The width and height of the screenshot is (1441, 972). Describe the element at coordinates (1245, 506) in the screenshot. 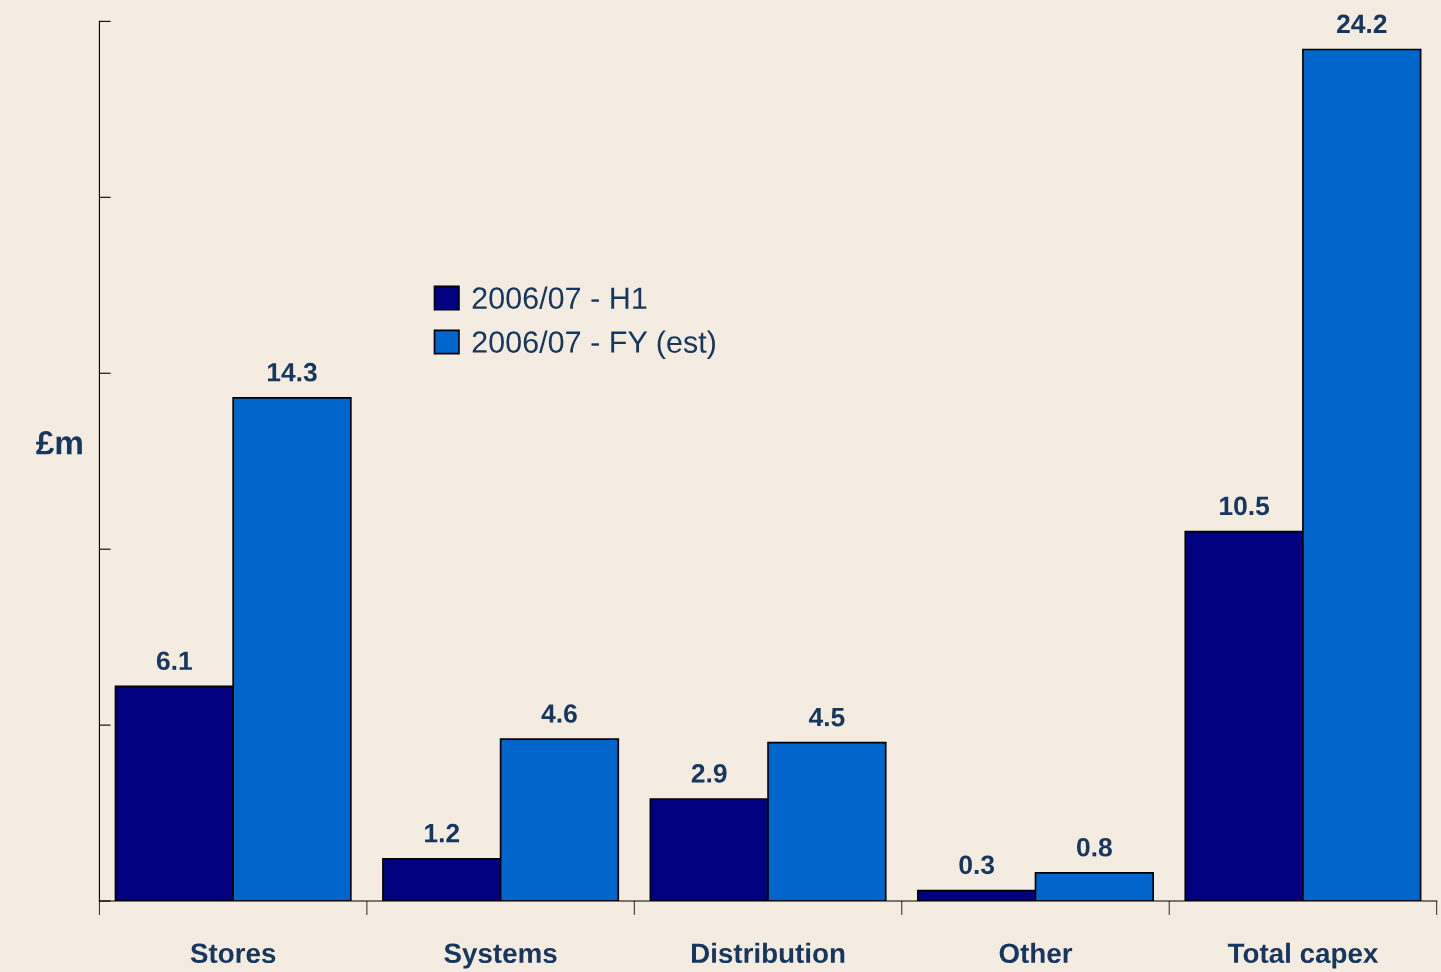

I see `data-label: 10.5` at that location.